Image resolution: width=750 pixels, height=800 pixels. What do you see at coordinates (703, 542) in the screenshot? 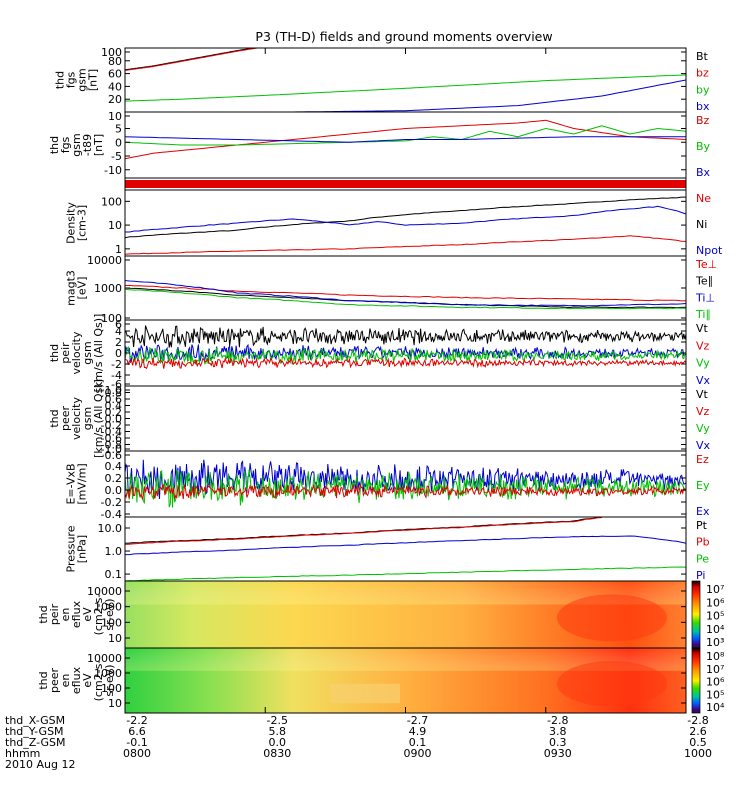
I see `legend-pb-label: Pb` at bounding box center [703, 542].